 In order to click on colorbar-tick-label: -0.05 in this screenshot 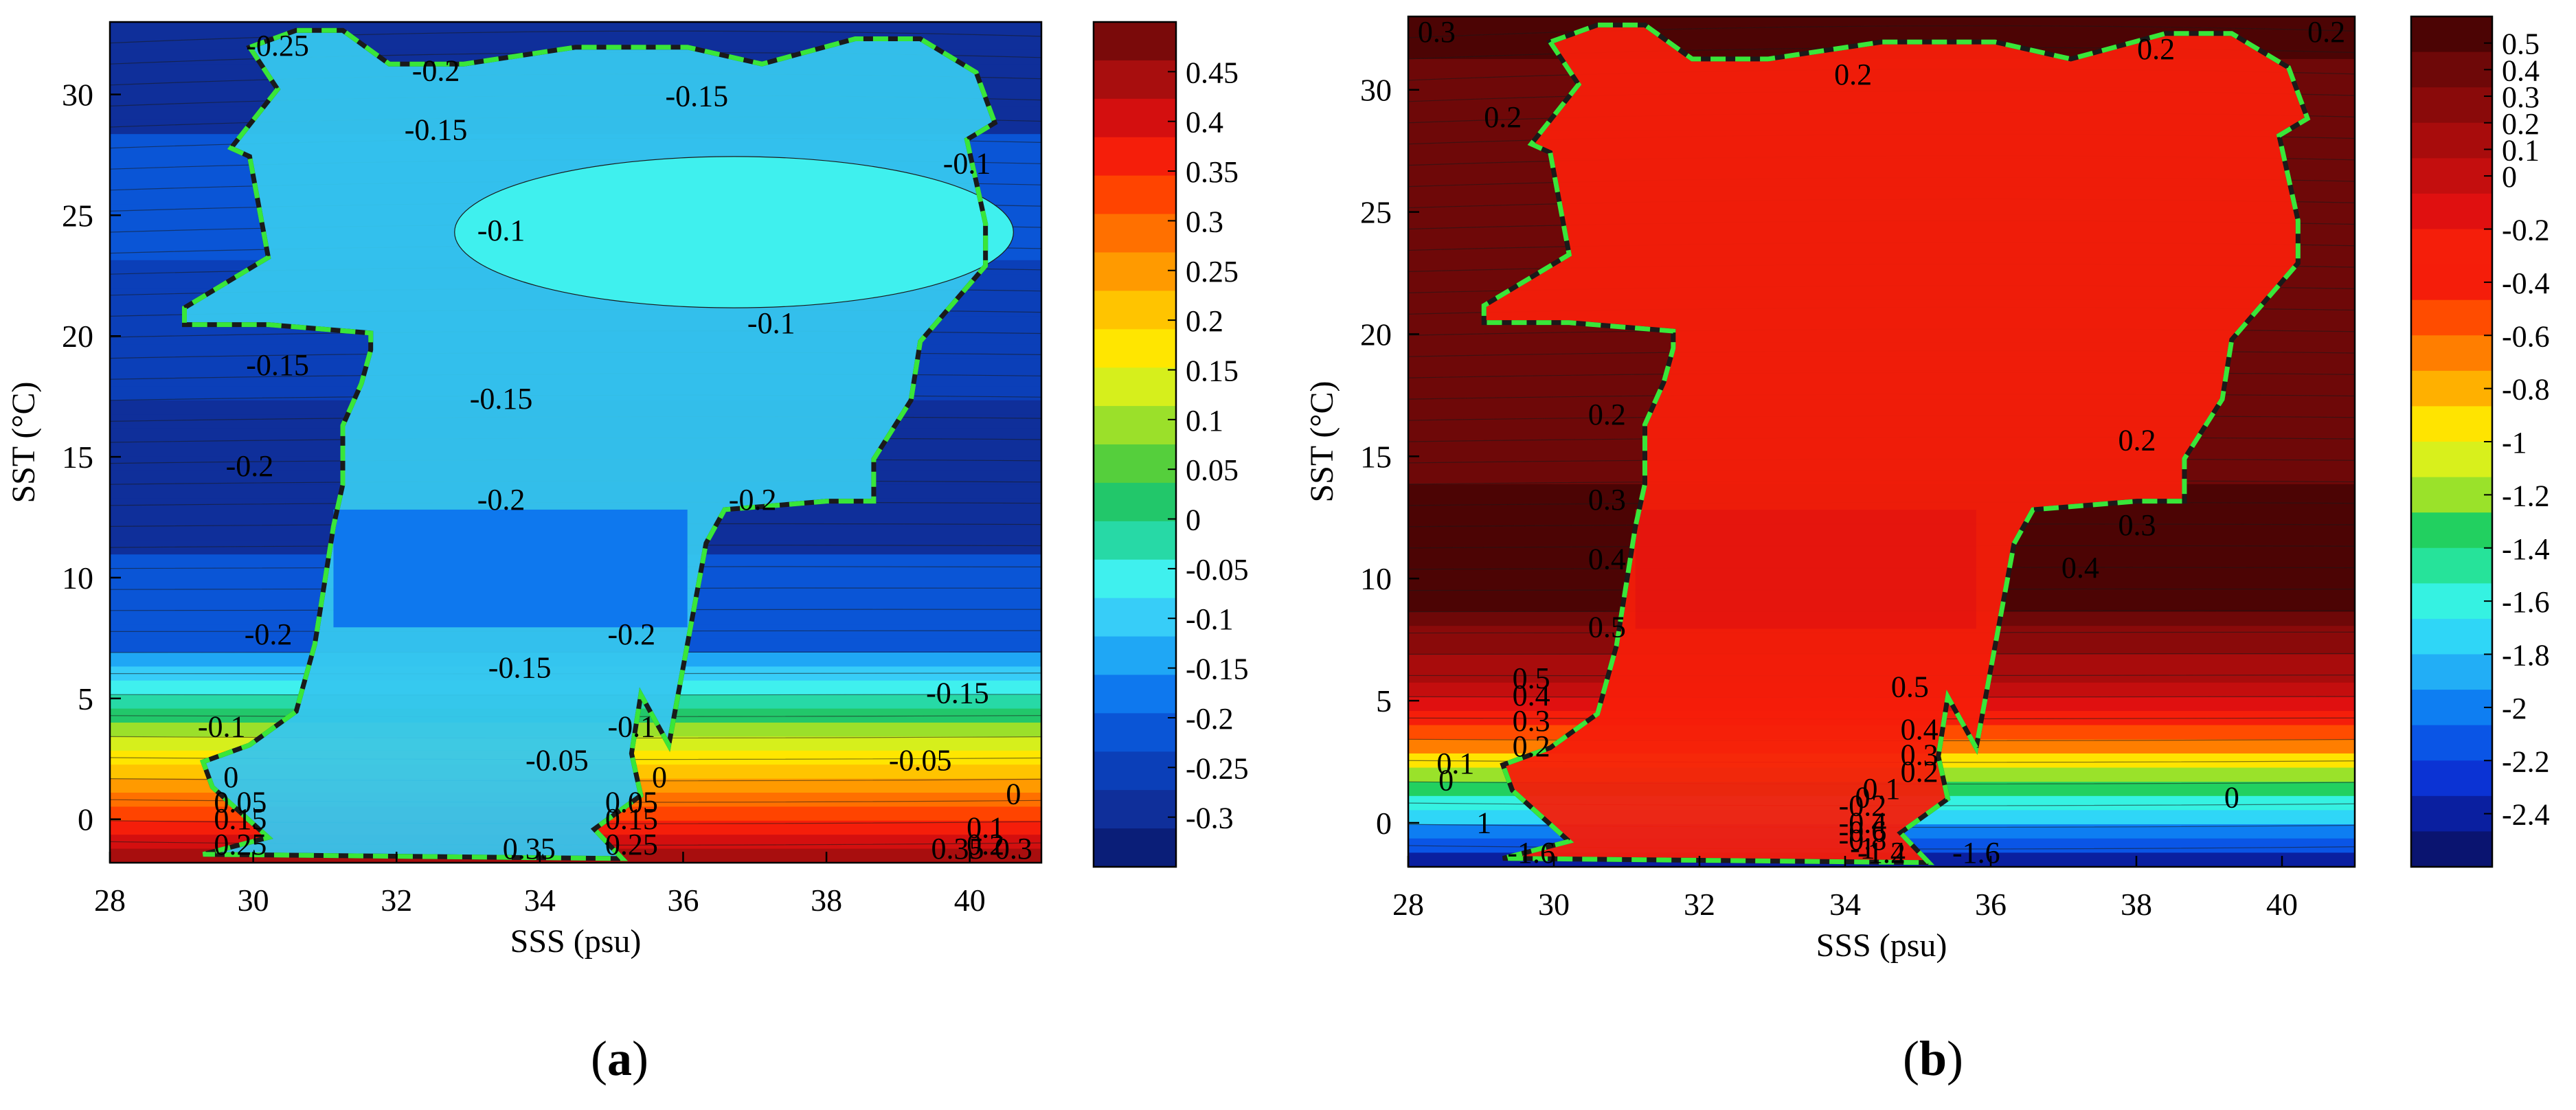, I will do `click(1217, 570)`.